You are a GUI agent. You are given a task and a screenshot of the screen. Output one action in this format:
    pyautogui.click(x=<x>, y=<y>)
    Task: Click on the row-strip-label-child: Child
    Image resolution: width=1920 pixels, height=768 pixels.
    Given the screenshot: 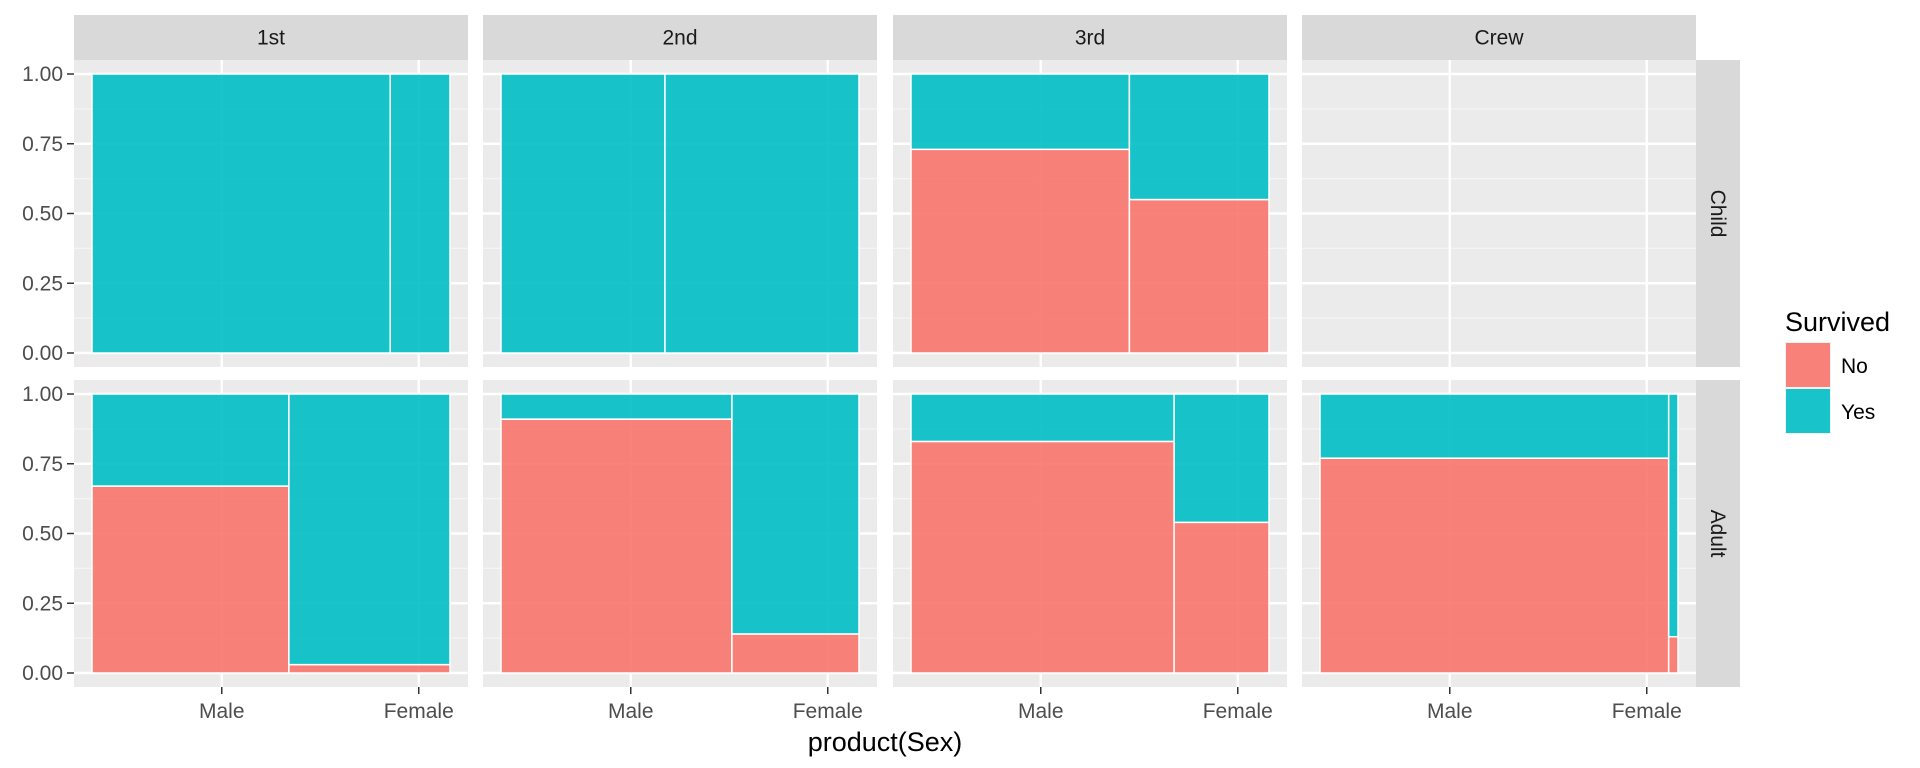 What is the action you would take?
    pyautogui.click(x=1717, y=214)
    